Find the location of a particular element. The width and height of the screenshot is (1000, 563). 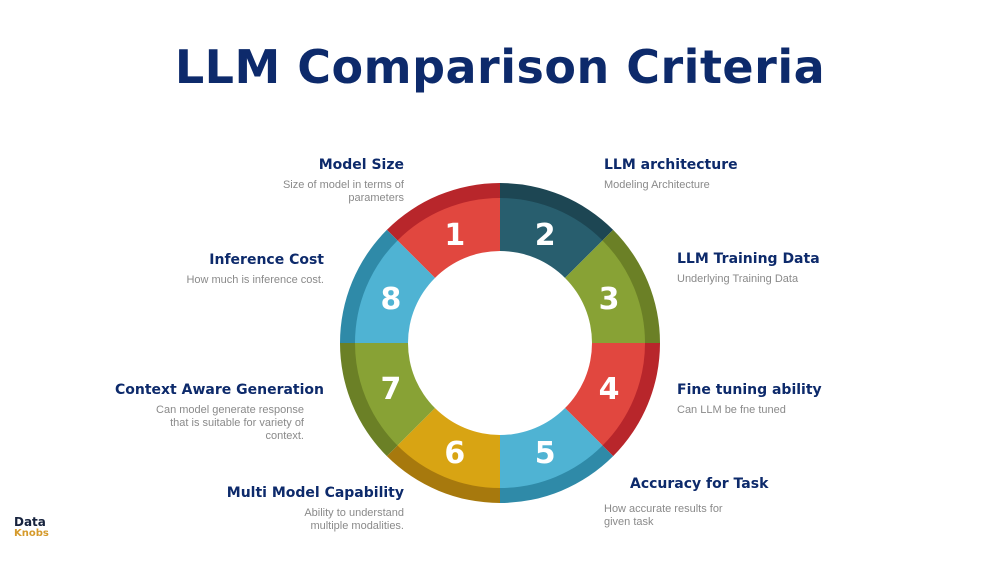

criterion-description: Can LLM be fne tuned is located at coordinates (731, 410).